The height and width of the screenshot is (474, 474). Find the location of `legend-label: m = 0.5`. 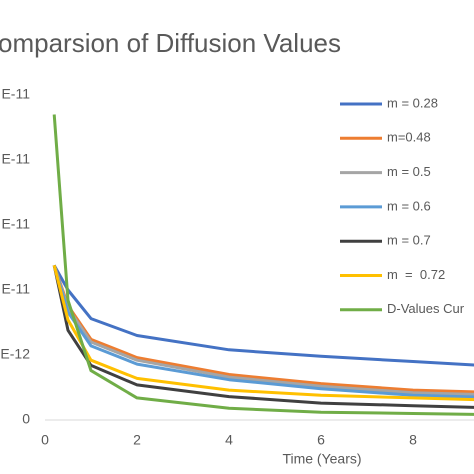

legend-label: m = 0.5 is located at coordinates (409, 171).